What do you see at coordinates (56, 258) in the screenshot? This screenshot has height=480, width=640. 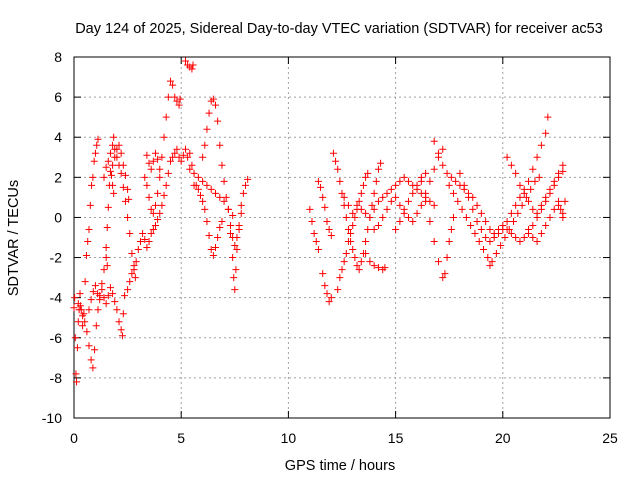 I see `y-tick-label: -2` at bounding box center [56, 258].